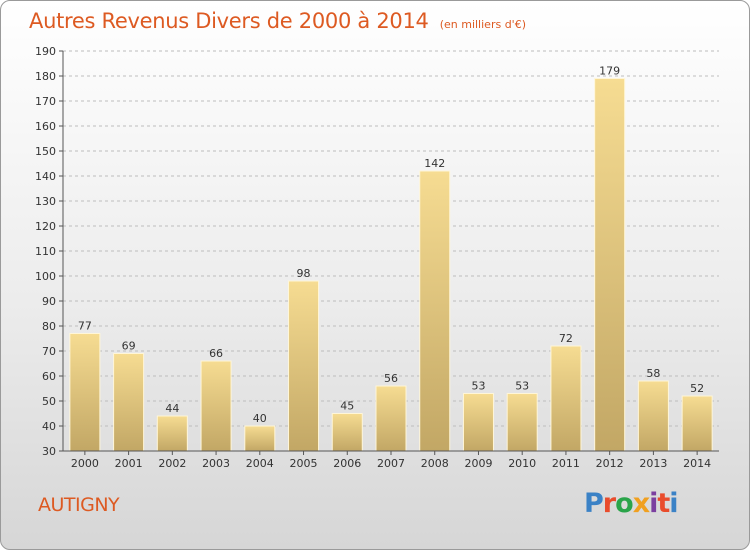 The height and width of the screenshot is (550, 750). Describe the element at coordinates (478, 463) in the screenshot. I see `x-tick-label: 2009` at that location.